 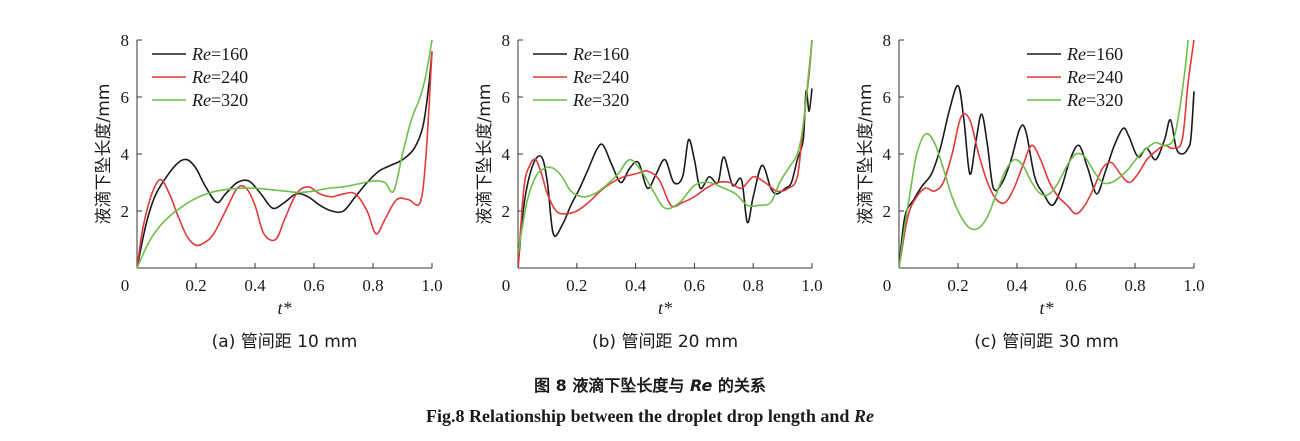 What do you see at coordinates (612, 385) in the screenshot?
I see `caption-cn-prefix: 图 8 液滴下坠长度与` at bounding box center [612, 385].